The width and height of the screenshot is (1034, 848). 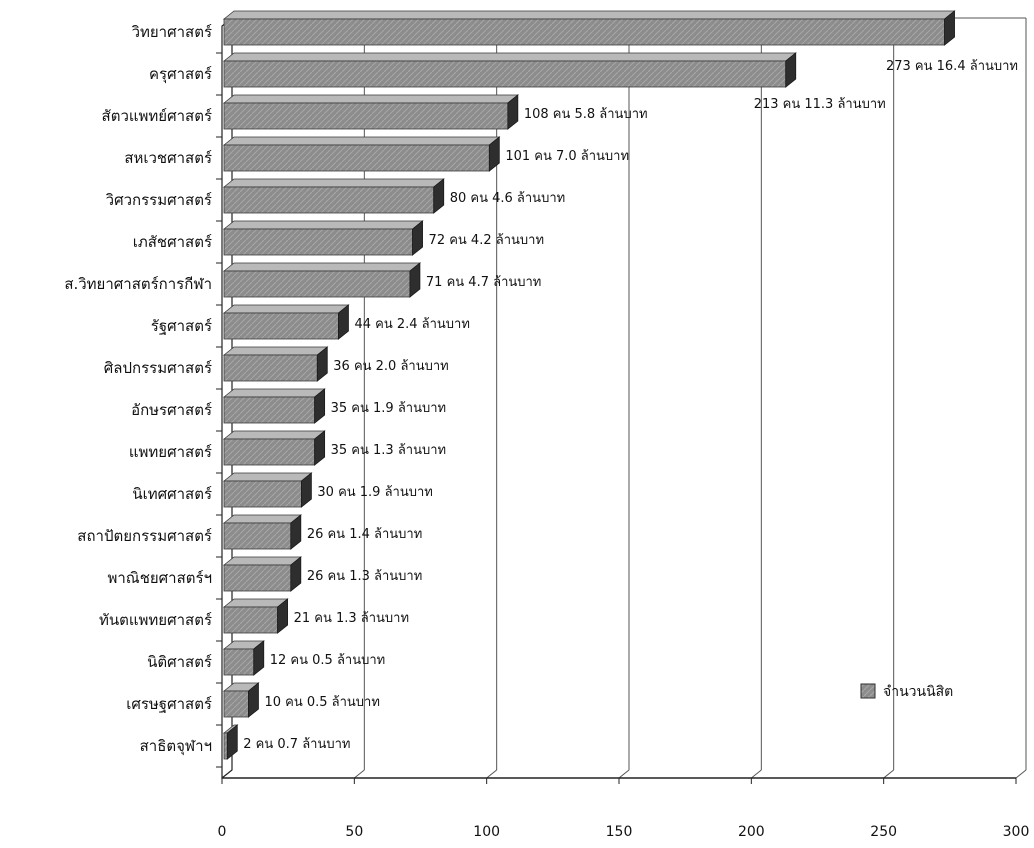 What do you see at coordinates (388, 408) in the screenshot?
I see `data-label: 35 คน 1.9 ล้านบาท` at bounding box center [388, 408].